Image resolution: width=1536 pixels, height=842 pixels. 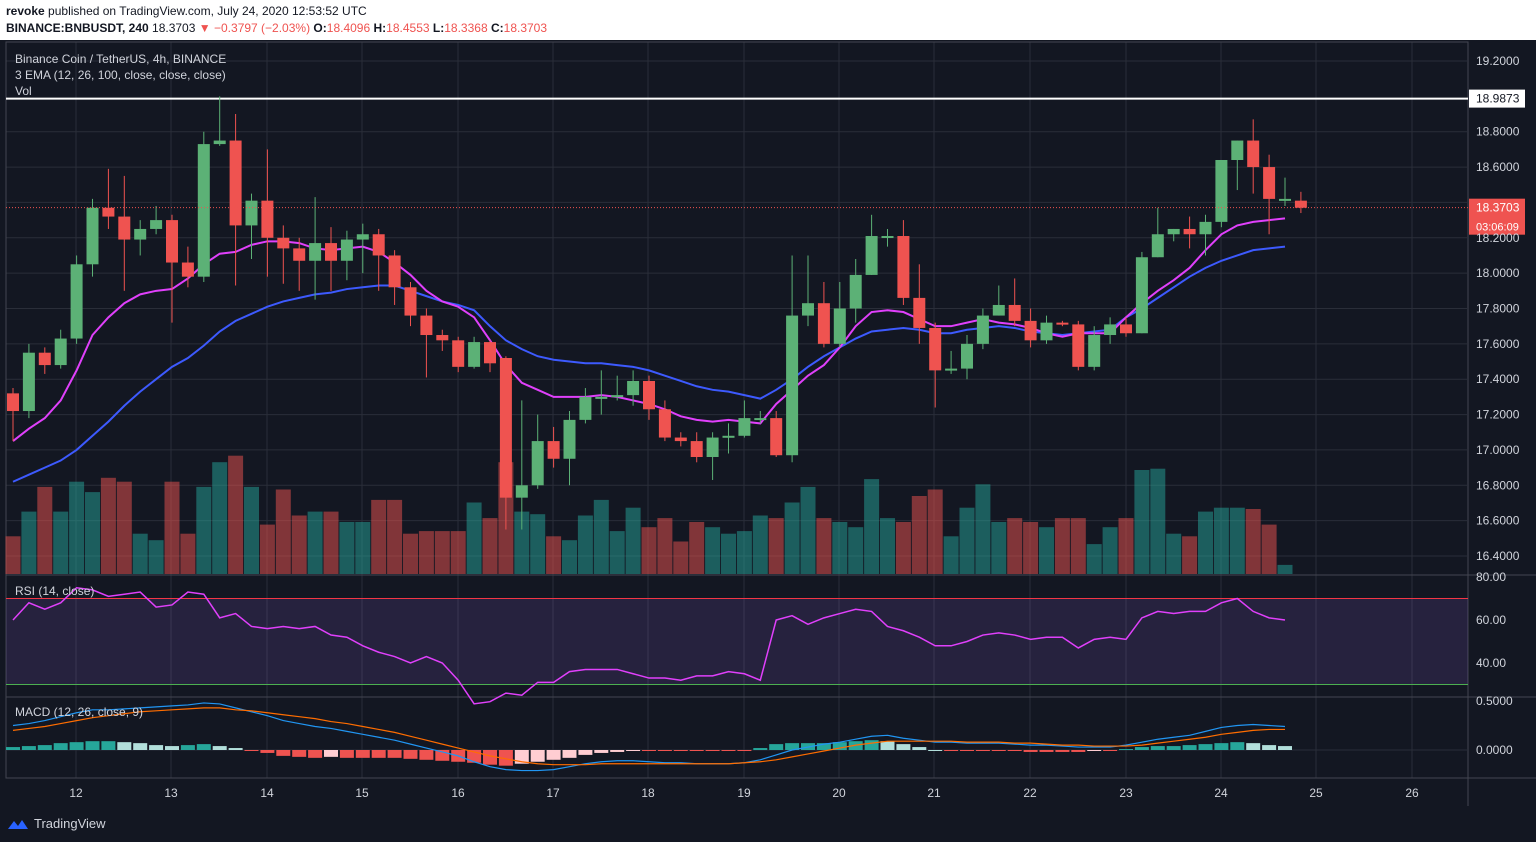 What do you see at coordinates (70, 823) in the screenshot?
I see `brand-name: TradingView` at bounding box center [70, 823].